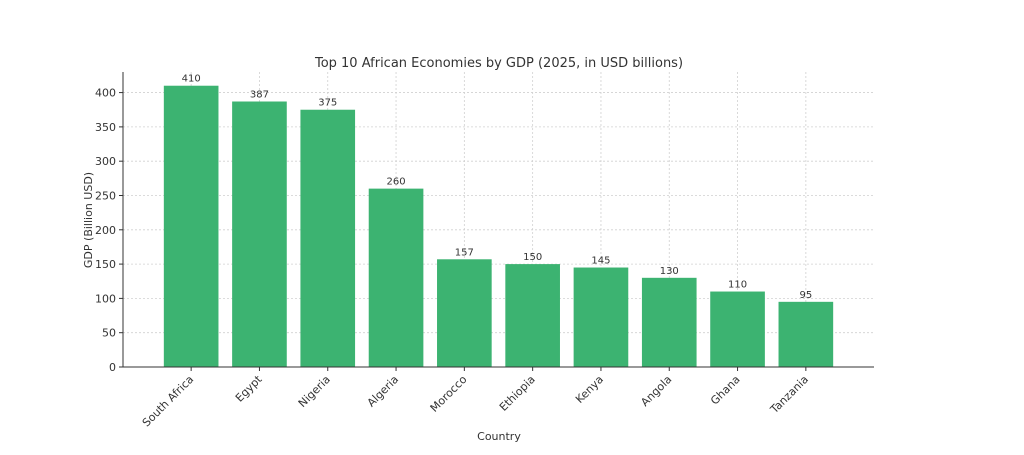 The height and width of the screenshot is (455, 1024). I want to click on bar-tanzania, so click(806, 334).